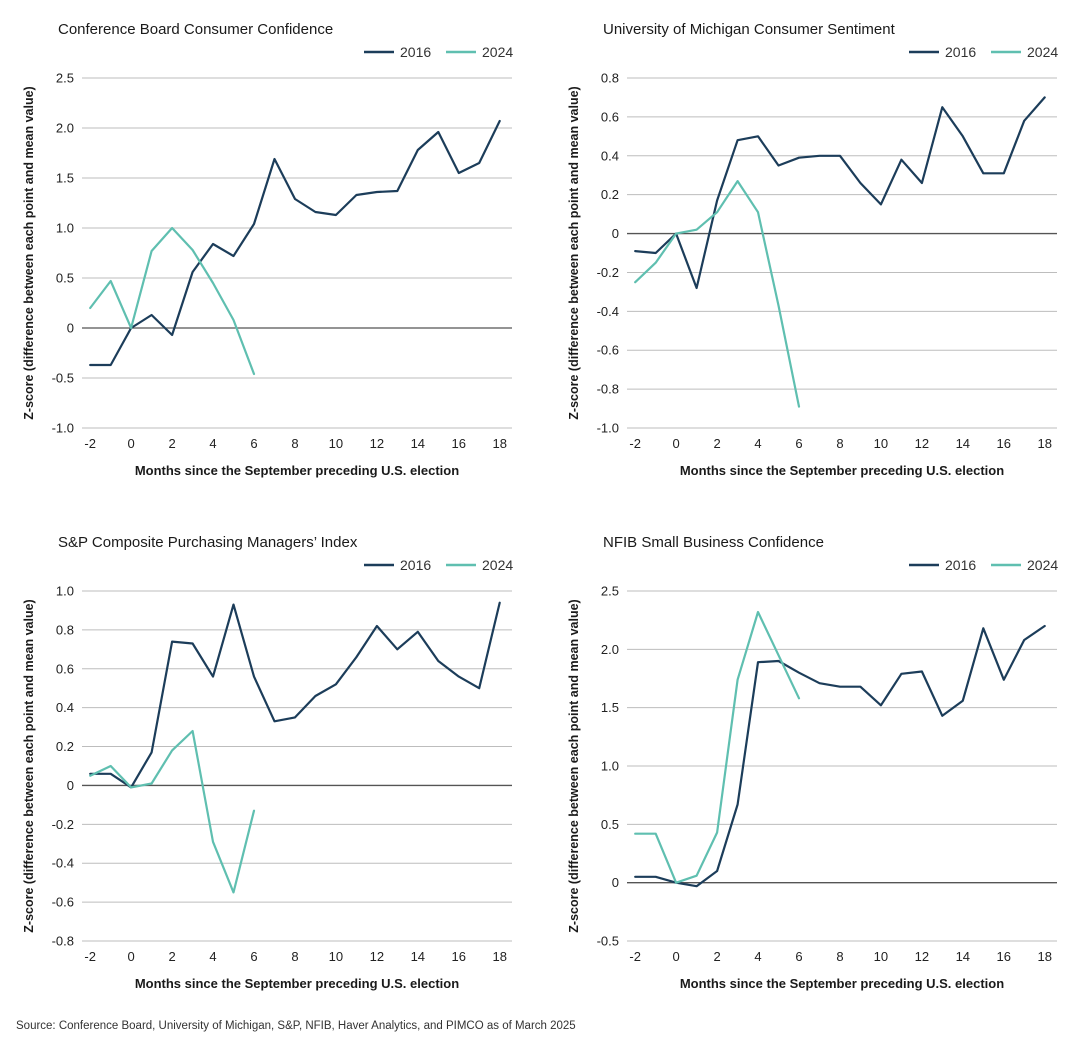 This screenshot has height=1046, width=1090. What do you see at coordinates (610, 78) in the screenshot?
I see `y-tick-label: 0.8` at bounding box center [610, 78].